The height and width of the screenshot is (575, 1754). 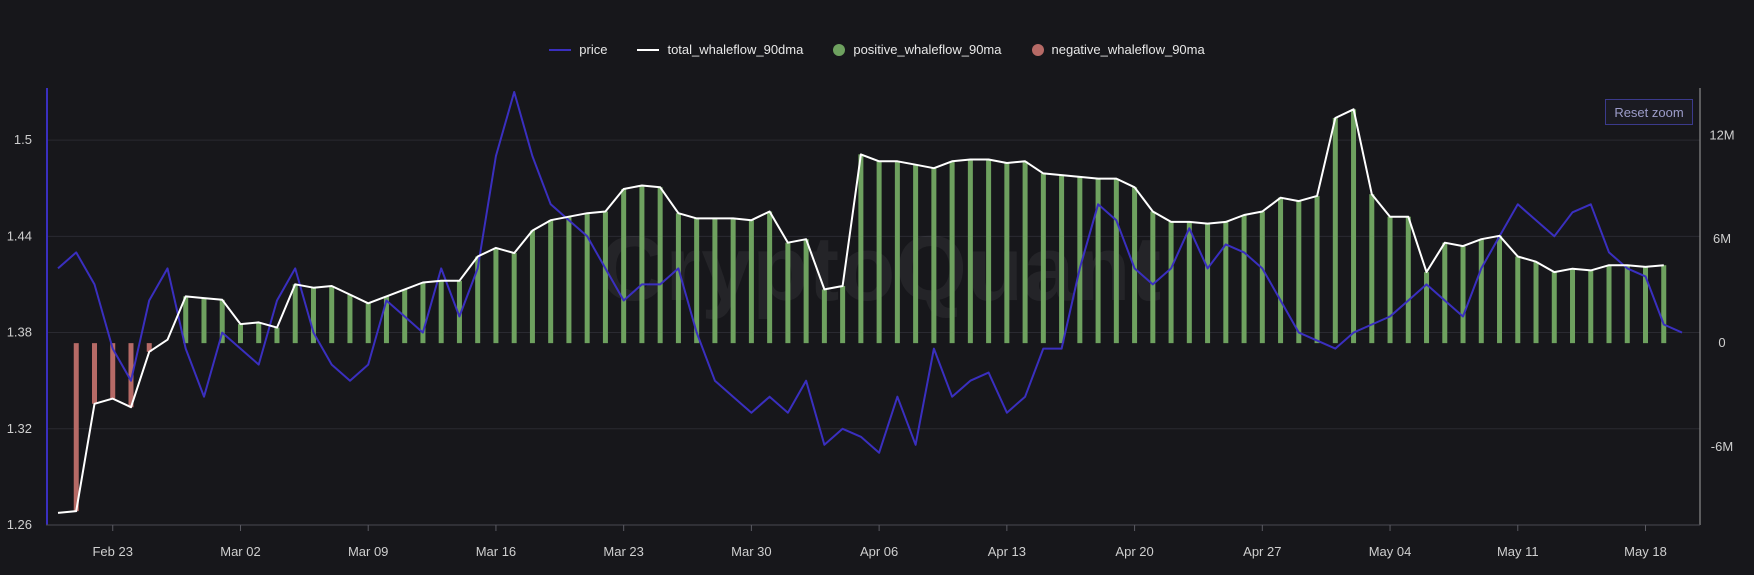 What do you see at coordinates (720, 49) in the screenshot?
I see `legend-item-total: total_whaleflow_90dma` at bounding box center [720, 49].